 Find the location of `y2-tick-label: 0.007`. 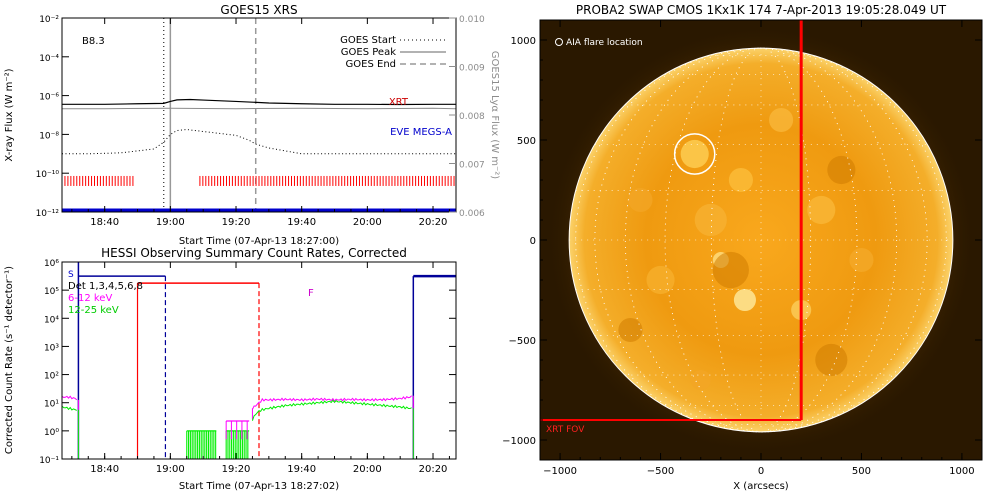

y2-tick-label: 0.007 is located at coordinates (472, 166).